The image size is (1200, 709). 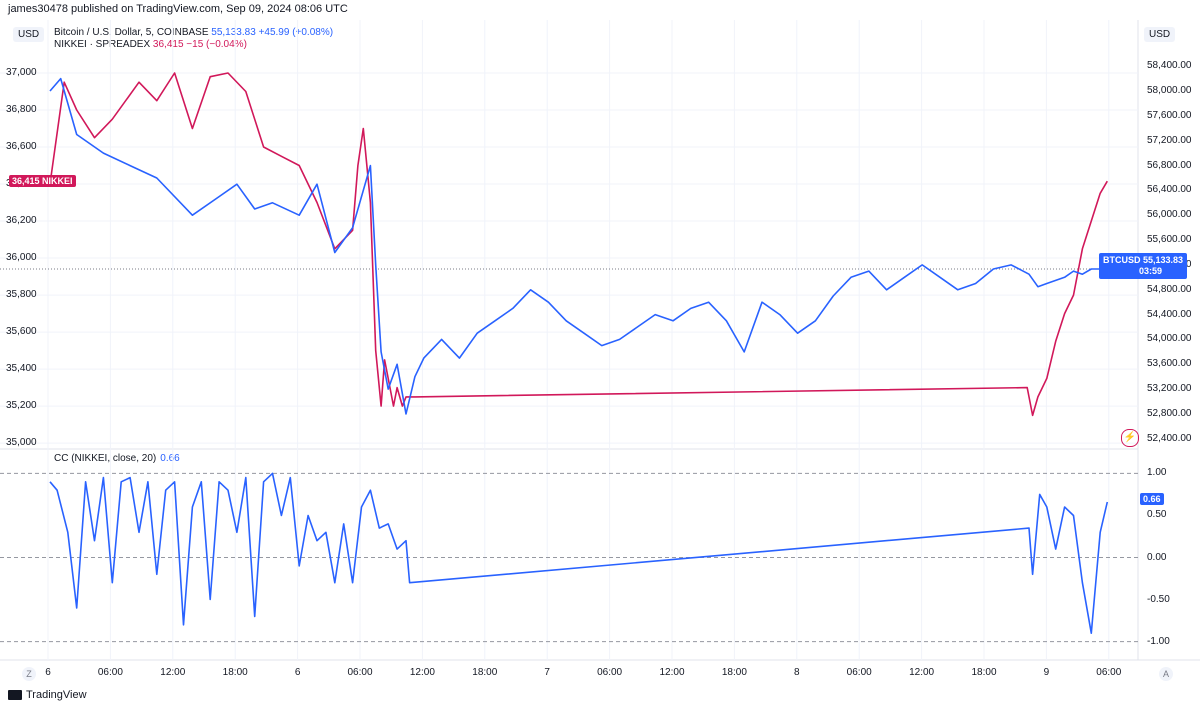 What do you see at coordinates (1169, 66) in the screenshot?
I see `right-axis-tick: 58,400.00` at bounding box center [1169, 66].